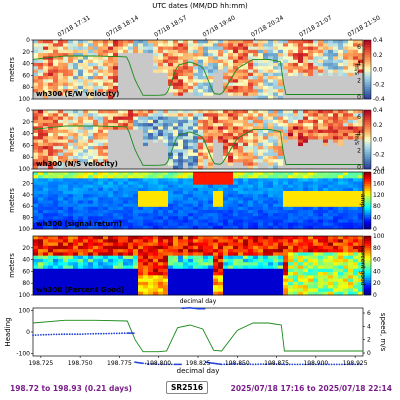 This screenshot has height=400, width=400. What do you see at coordinates (67, 334) in the screenshot?
I see `heading-point` at bounding box center [67, 334].